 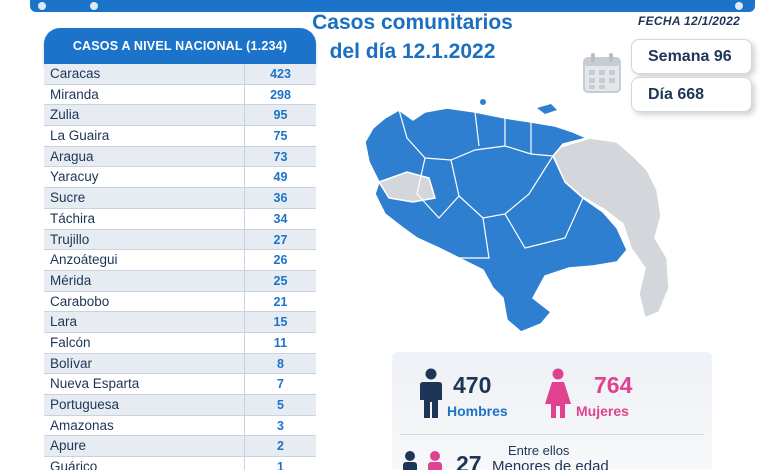 I want to click on state-borders, so click(x=491, y=184).